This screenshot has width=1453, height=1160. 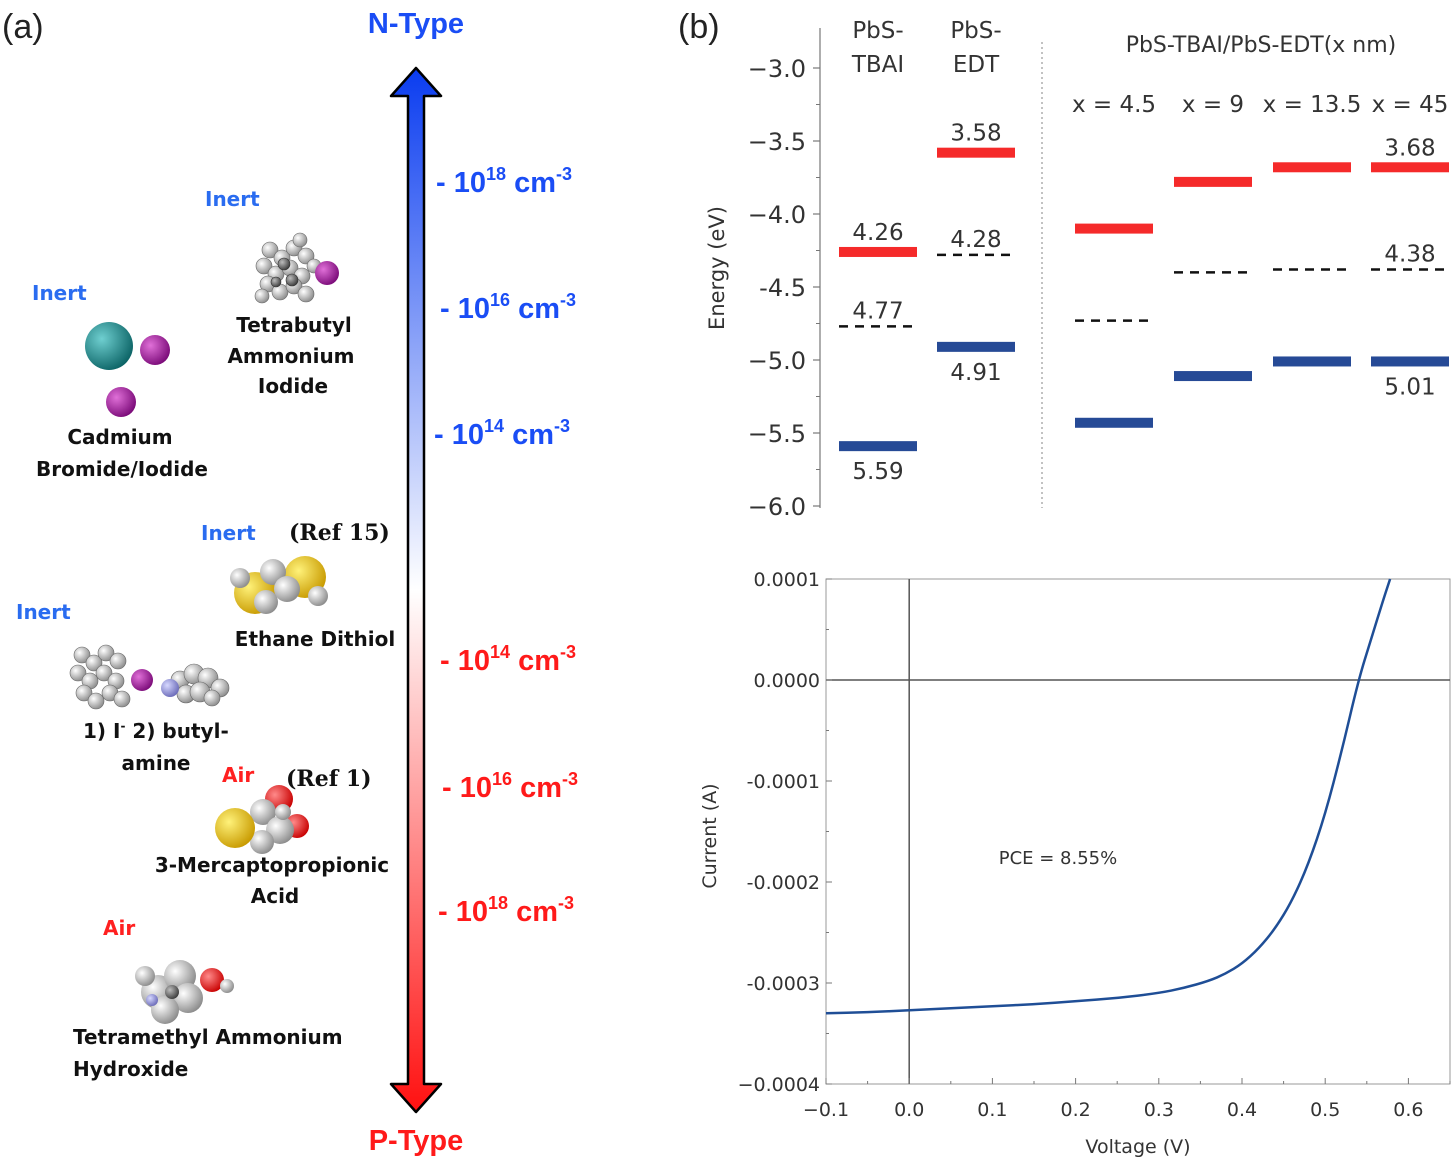 I want to click on conduction-band-label: 3.68, so click(x=1409, y=148).